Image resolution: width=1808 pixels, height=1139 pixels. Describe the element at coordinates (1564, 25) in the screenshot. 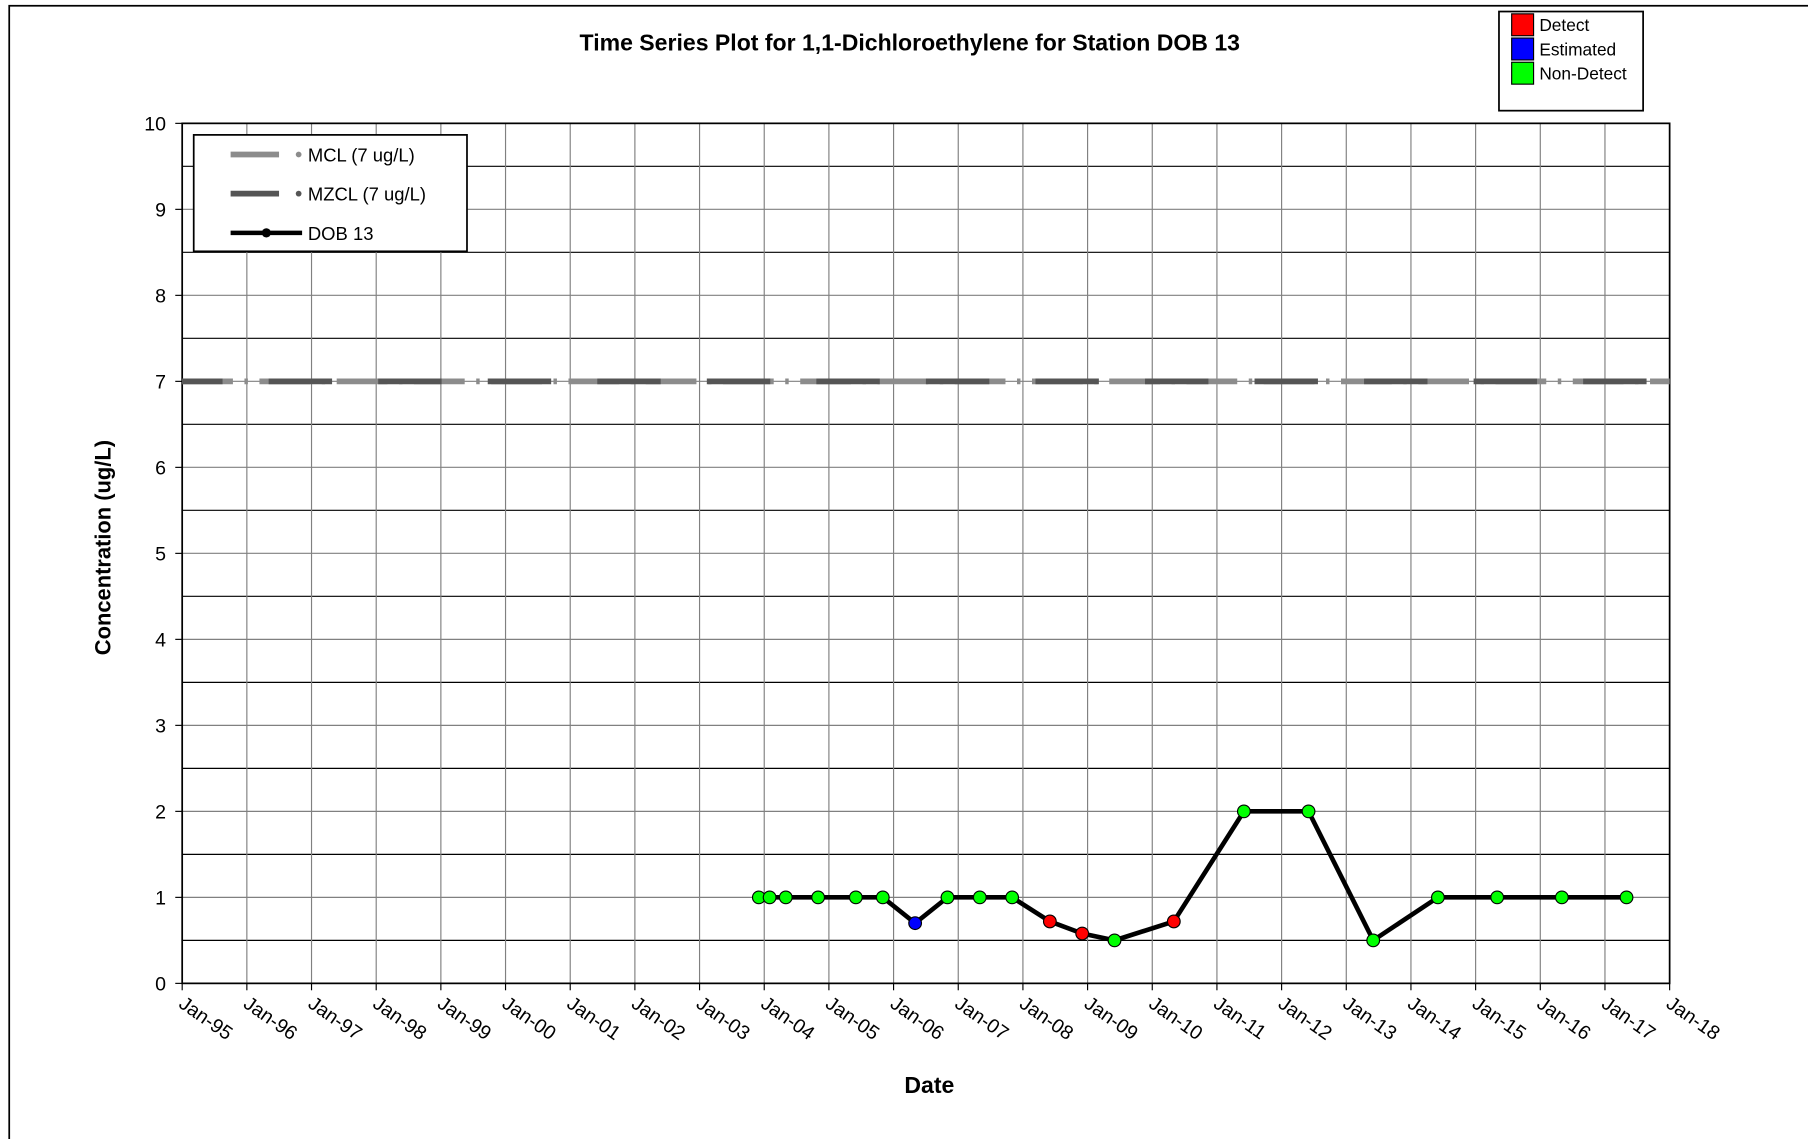

I see `status-legend-label: Detect` at that location.